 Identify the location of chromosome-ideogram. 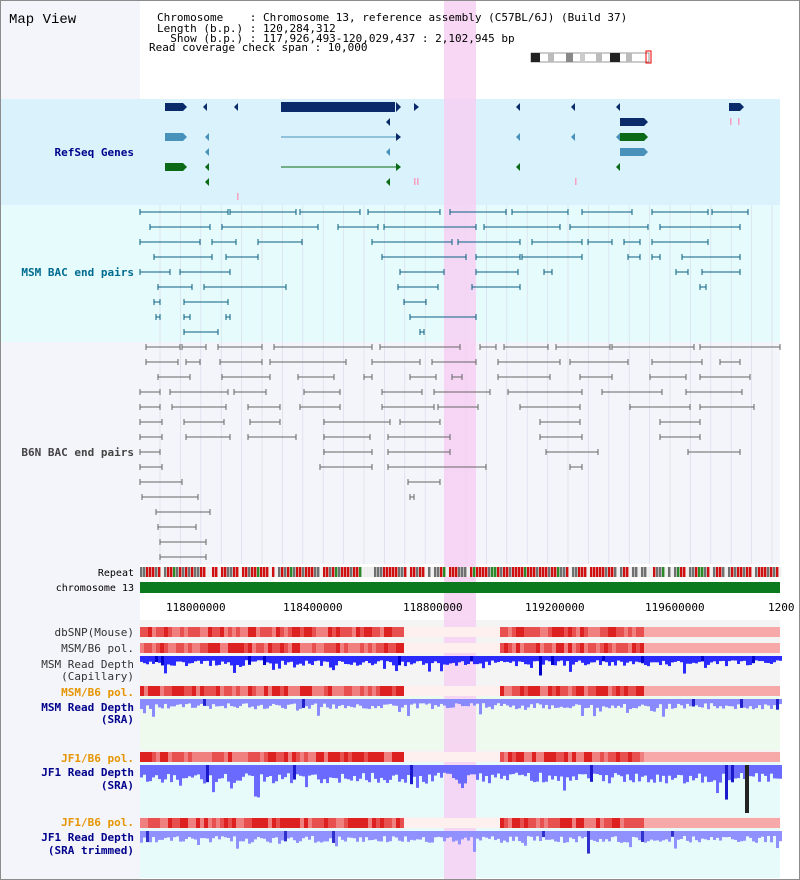
(591, 57).